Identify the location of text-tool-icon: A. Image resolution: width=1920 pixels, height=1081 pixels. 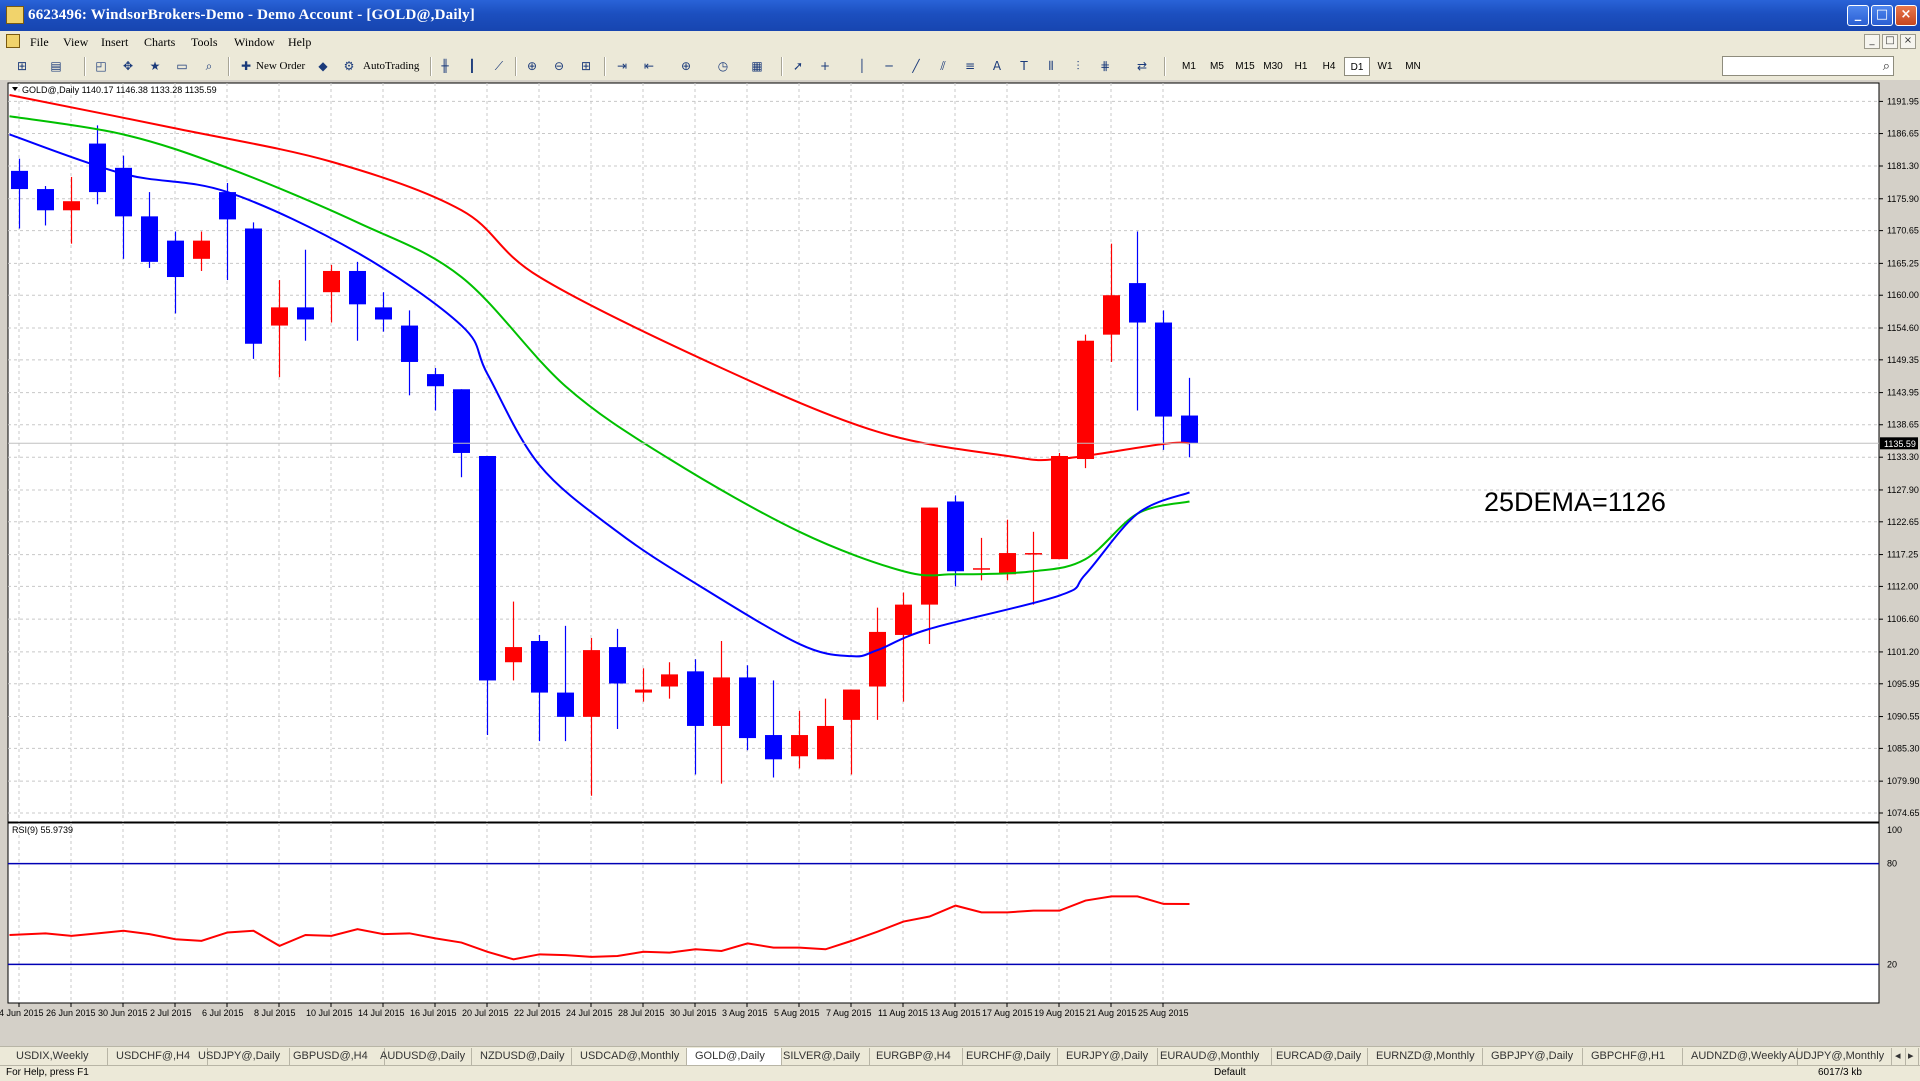
(997, 66).